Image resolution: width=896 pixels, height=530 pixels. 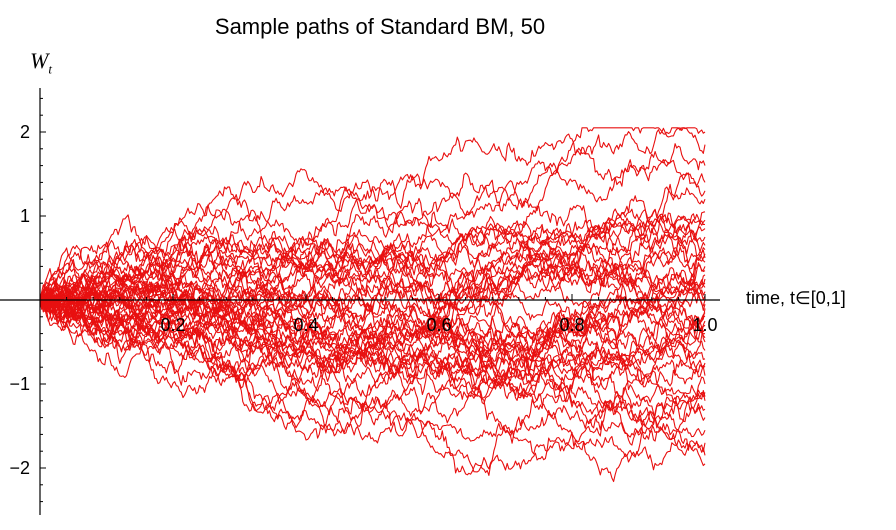 What do you see at coordinates (438, 325) in the screenshot?
I see `x-tick-label-2: 0.6` at bounding box center [438, 325].